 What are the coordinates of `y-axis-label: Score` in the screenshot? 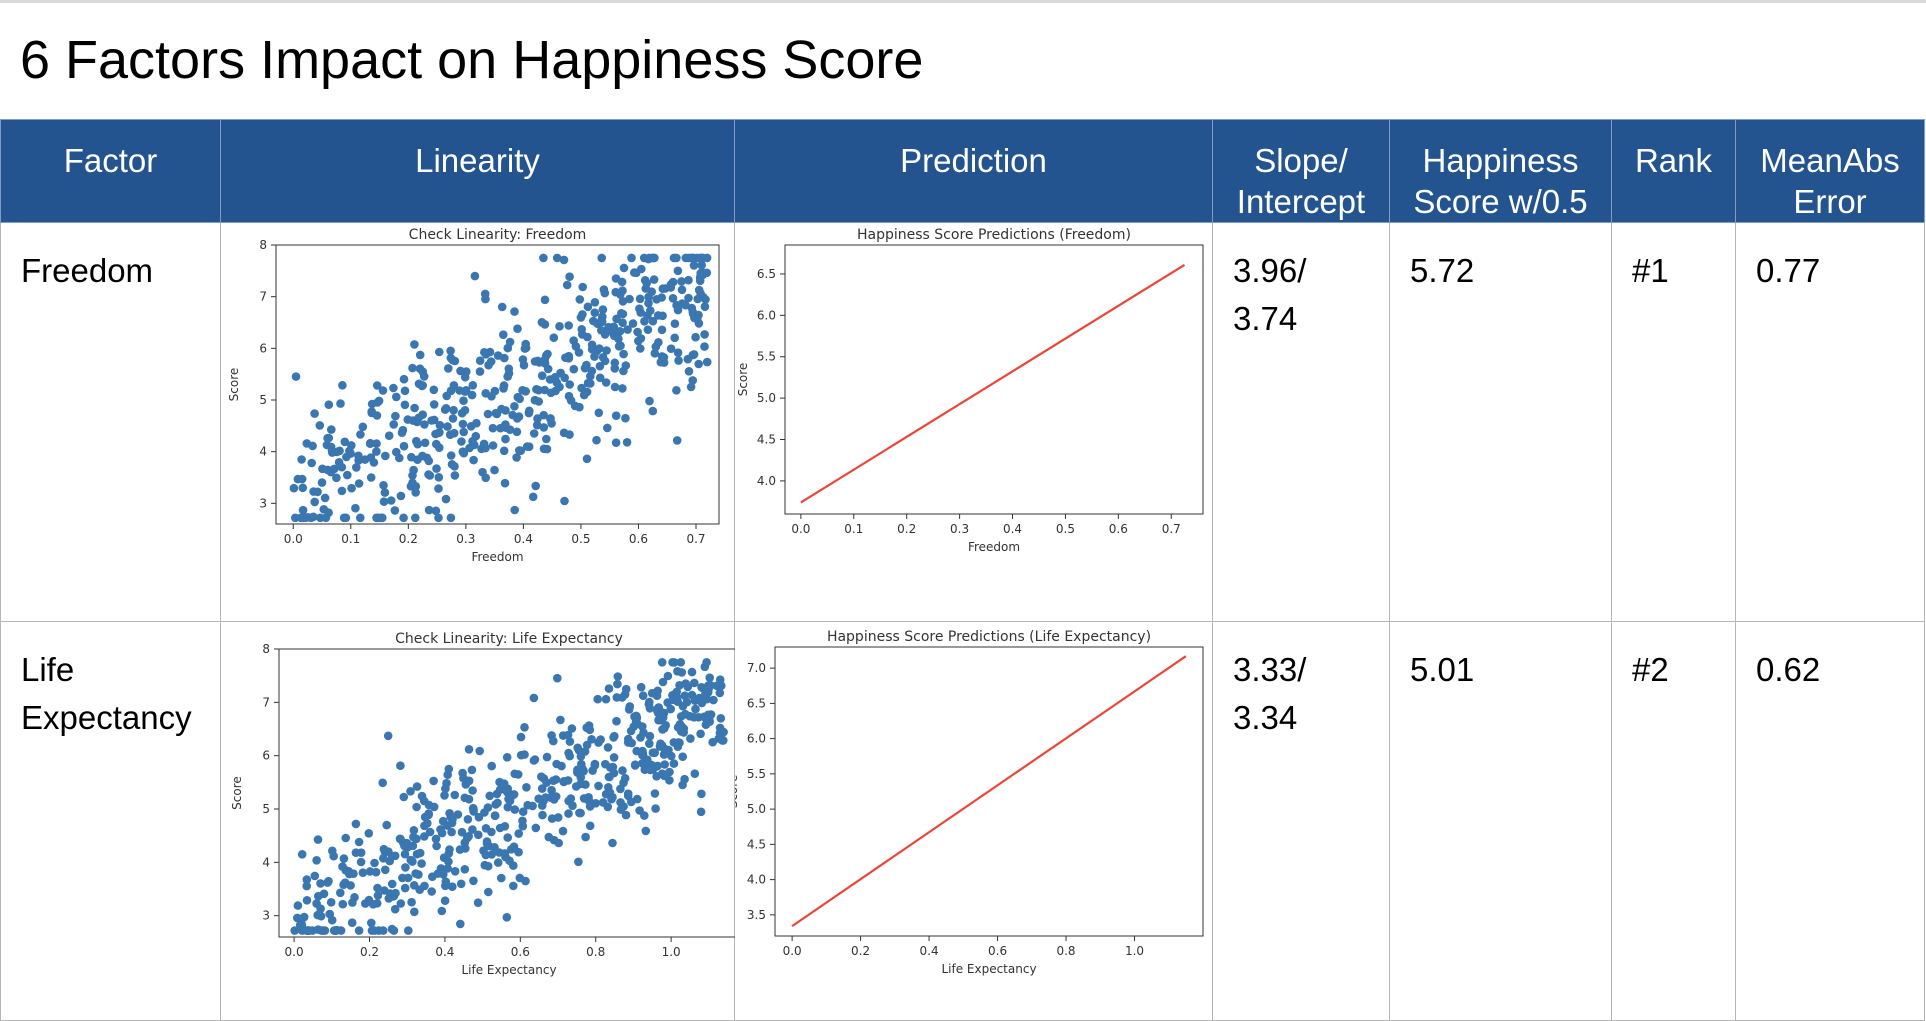 It's located at (237, 793).